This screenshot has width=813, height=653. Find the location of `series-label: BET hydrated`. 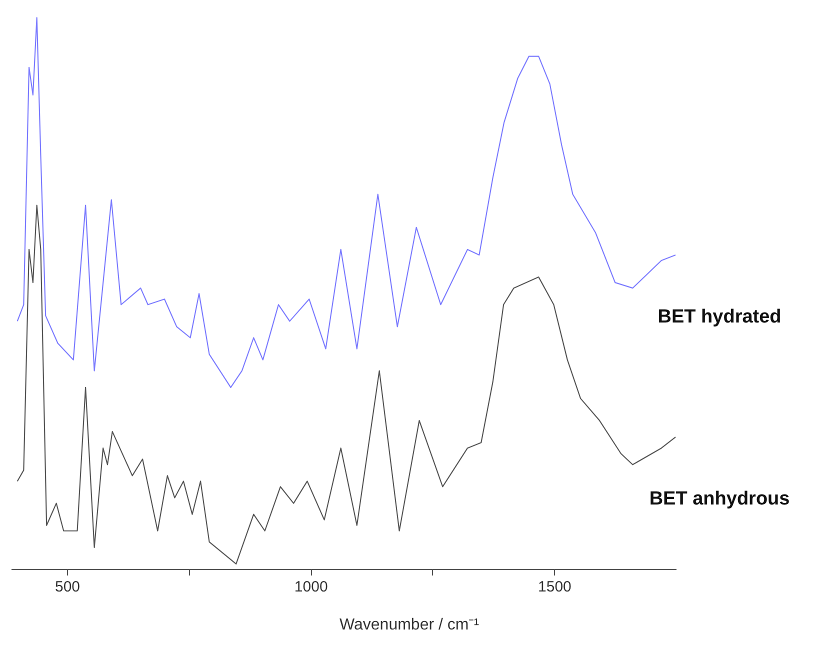

series-label: BET hydrated is located at coordinates (720, 317).